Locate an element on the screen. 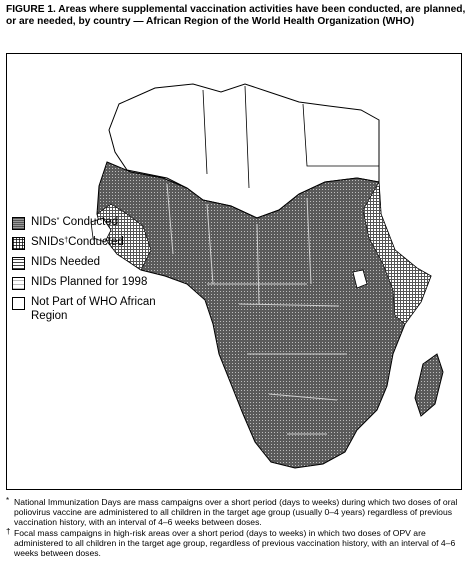 This screenshot has width=469, height=582. west-africa-white is located at coordinates (101, 230).